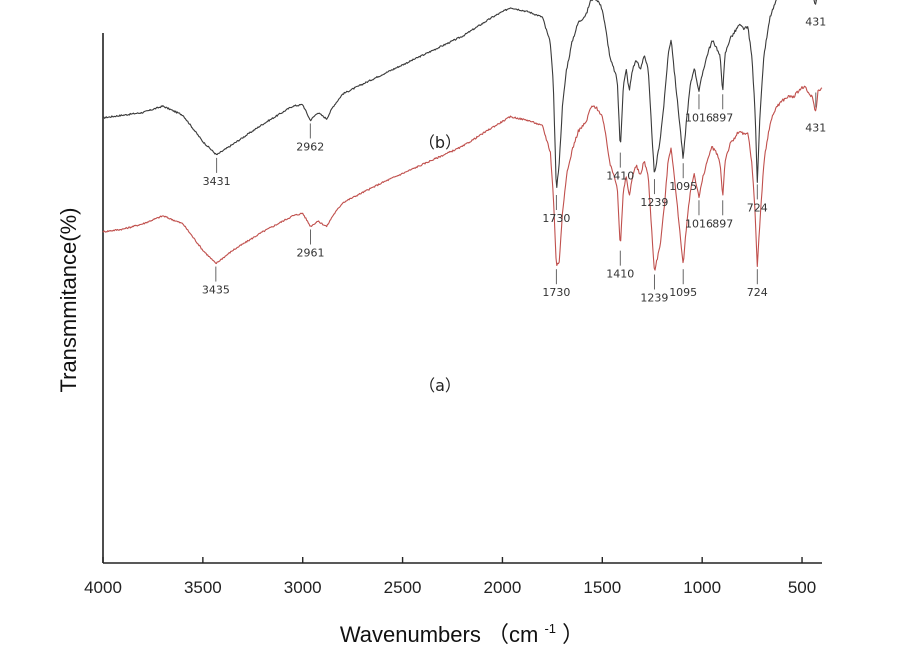 The width and height of the screenshot is (900, 668). What do you see at coordinates (403, 587) in the screenshot?
I see `x-tick-label: 2500` at bounding box center [403, 587].